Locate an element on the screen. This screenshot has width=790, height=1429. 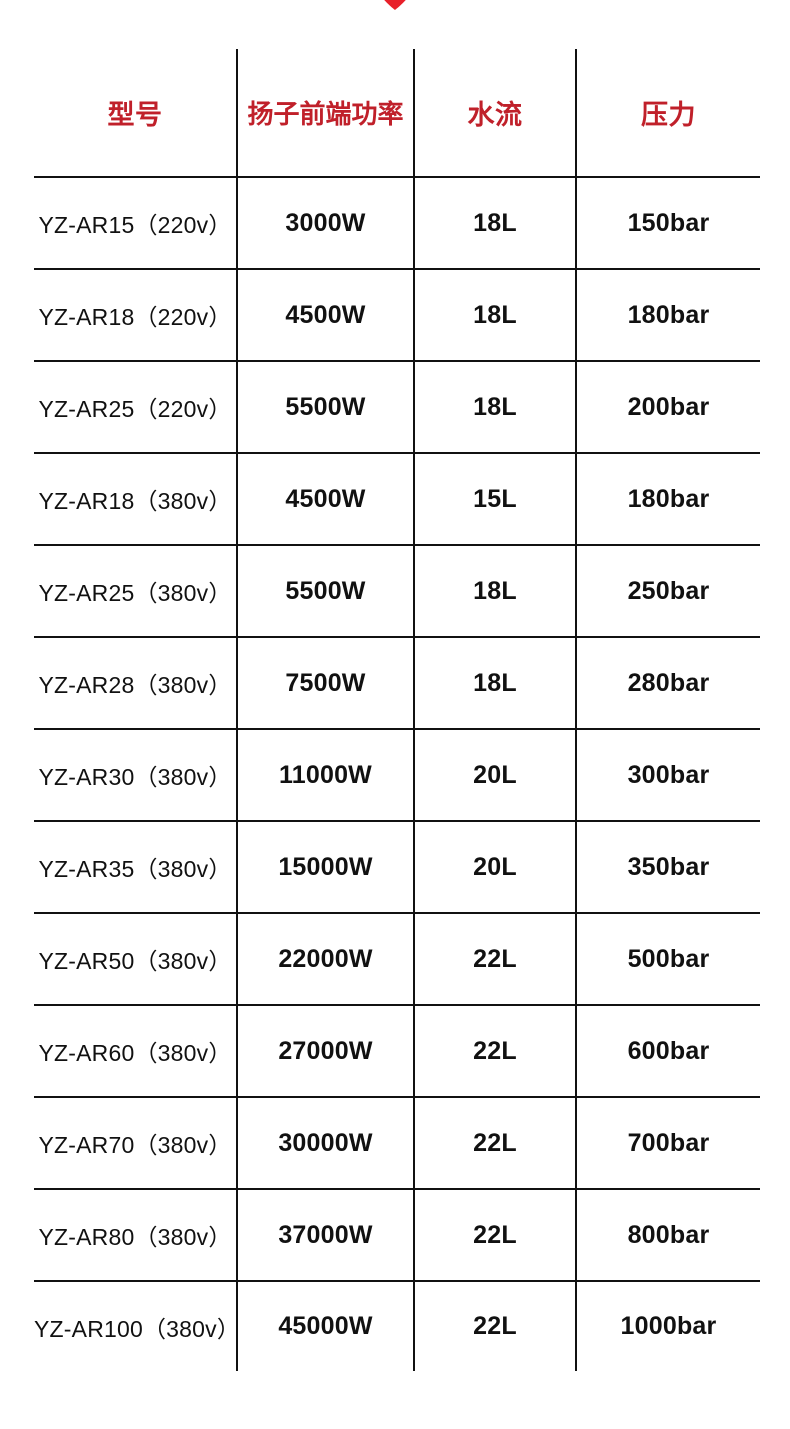
table-row: YZ-AR100（380v） 45000W 22L 1000bar is located at coordinates (397, 1325).